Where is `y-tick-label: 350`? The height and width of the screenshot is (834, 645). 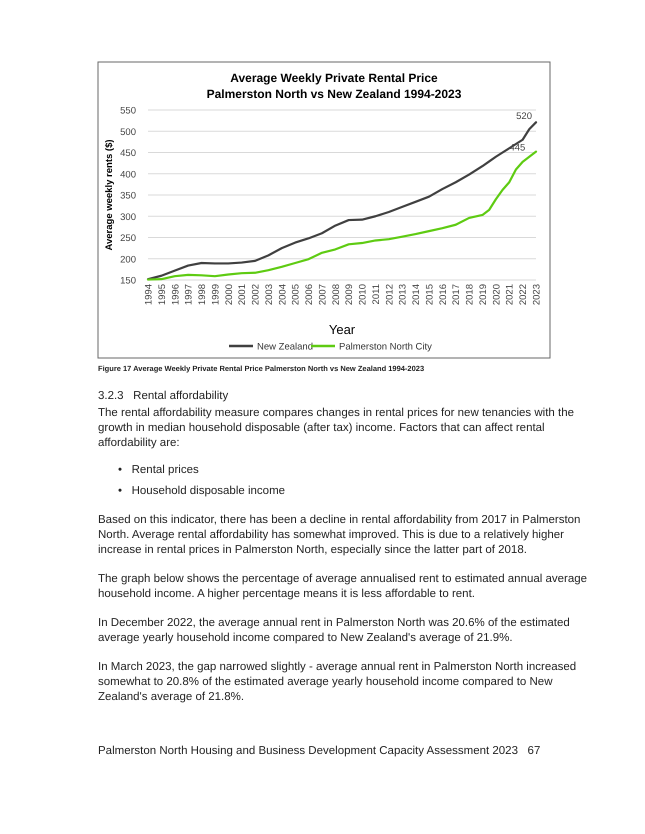 y-tick-label: 350 is located at coordinates (128, 196).